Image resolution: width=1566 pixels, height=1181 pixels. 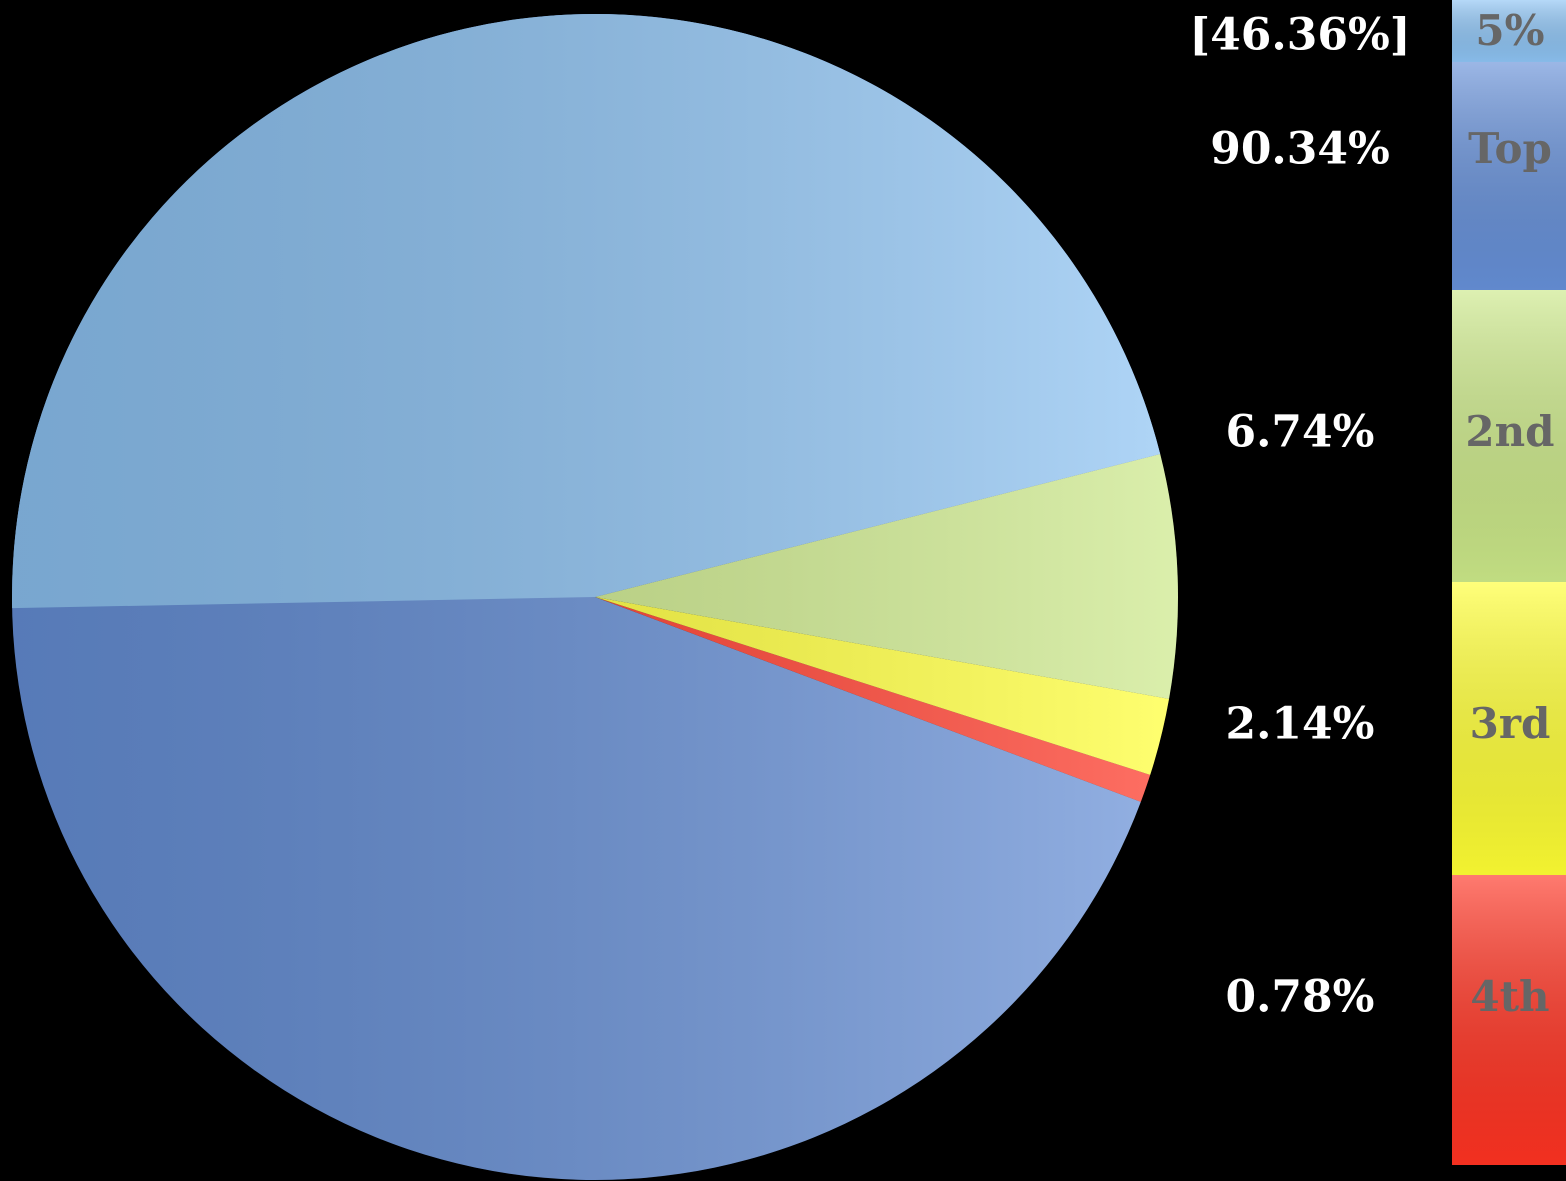 What do you see at coordinates (1300, 997) in the screenshot?
I see `value-label: 0.78%` at bounding box center [1300, 997].